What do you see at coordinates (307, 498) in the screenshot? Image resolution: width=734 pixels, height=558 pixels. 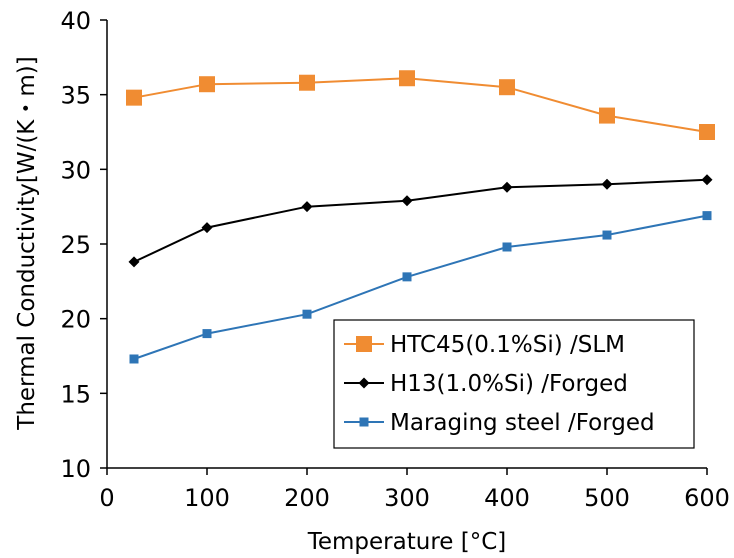 I see `x-tick-label: 200` at bounding box center [307, 498].